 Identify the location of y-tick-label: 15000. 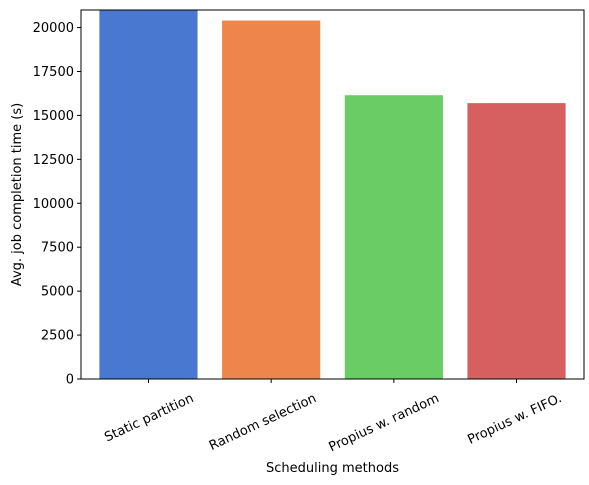
(53, 116).